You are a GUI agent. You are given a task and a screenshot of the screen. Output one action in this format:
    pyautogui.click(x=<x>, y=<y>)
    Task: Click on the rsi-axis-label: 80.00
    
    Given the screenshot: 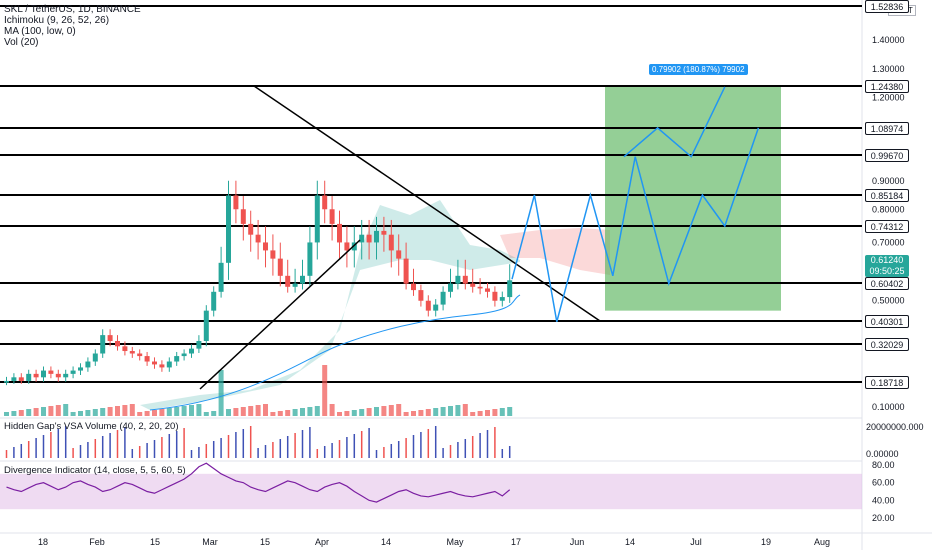 What is the action you would take?
    pyautogui.click(x=883, y=465)
    